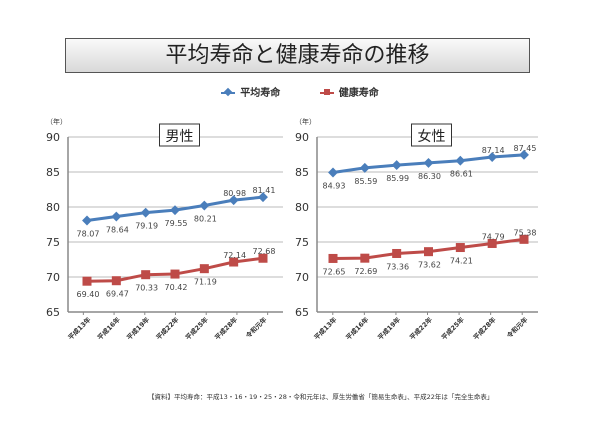  I want to click on chart-title: 女性, so click(432, 136).